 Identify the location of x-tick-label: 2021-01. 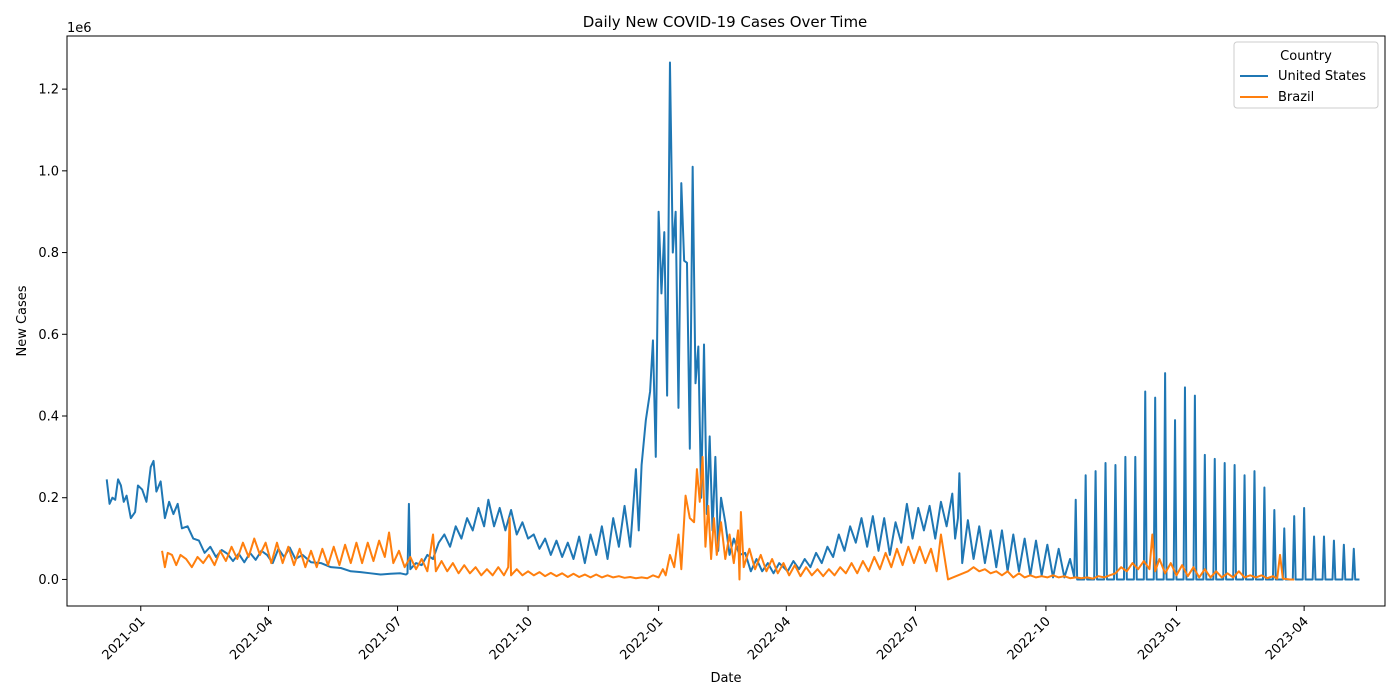
(124, 638).